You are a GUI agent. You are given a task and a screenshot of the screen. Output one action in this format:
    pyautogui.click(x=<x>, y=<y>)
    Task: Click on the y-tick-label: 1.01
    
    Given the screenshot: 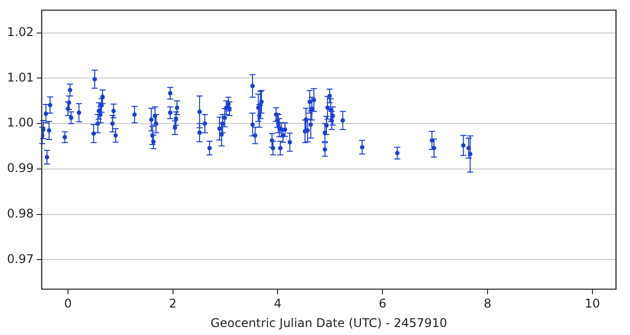 What is the action you would take?
    pyautogui.click(x=20, y=77)
    